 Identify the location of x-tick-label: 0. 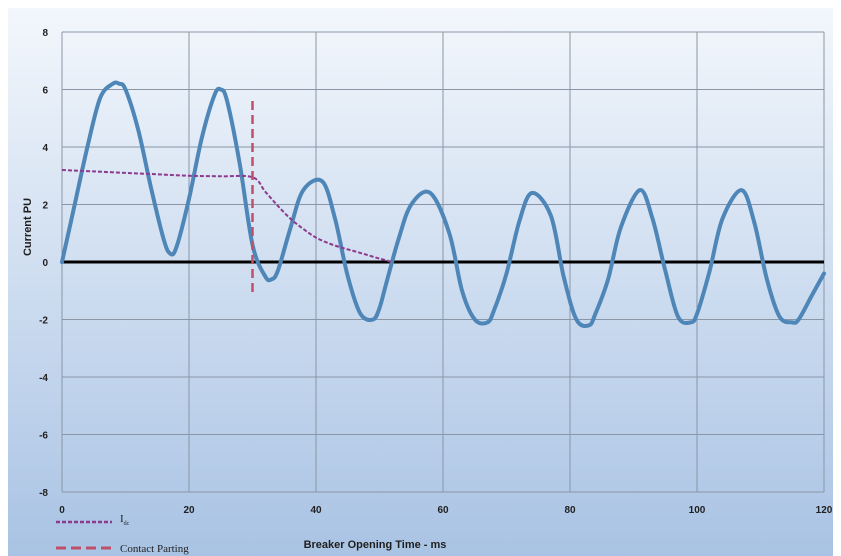
(62, 510).